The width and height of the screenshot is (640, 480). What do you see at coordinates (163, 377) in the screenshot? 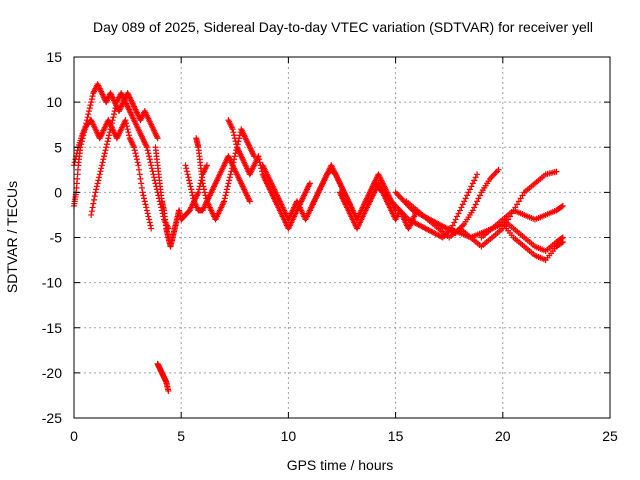
I see `series-arc-outlier` at bounding box center [163, 377].